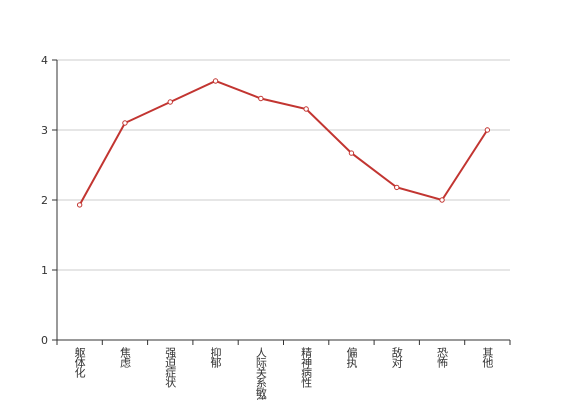  Describe the element at coordinates (44, 200) in the screenshot. I see `y-tick-label: 2` at that location.